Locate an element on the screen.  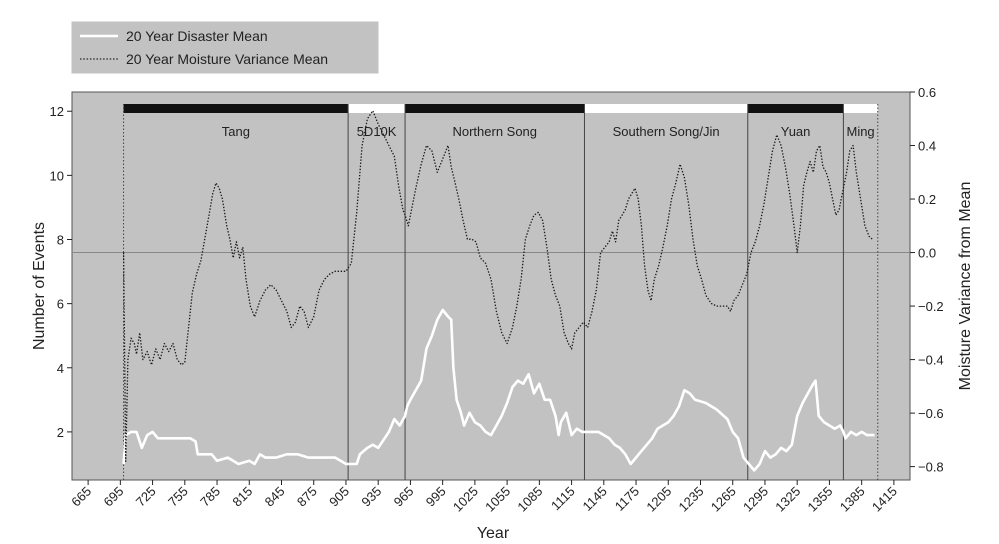
x-tick-label: 1115 is located at coordinates (563, 499).